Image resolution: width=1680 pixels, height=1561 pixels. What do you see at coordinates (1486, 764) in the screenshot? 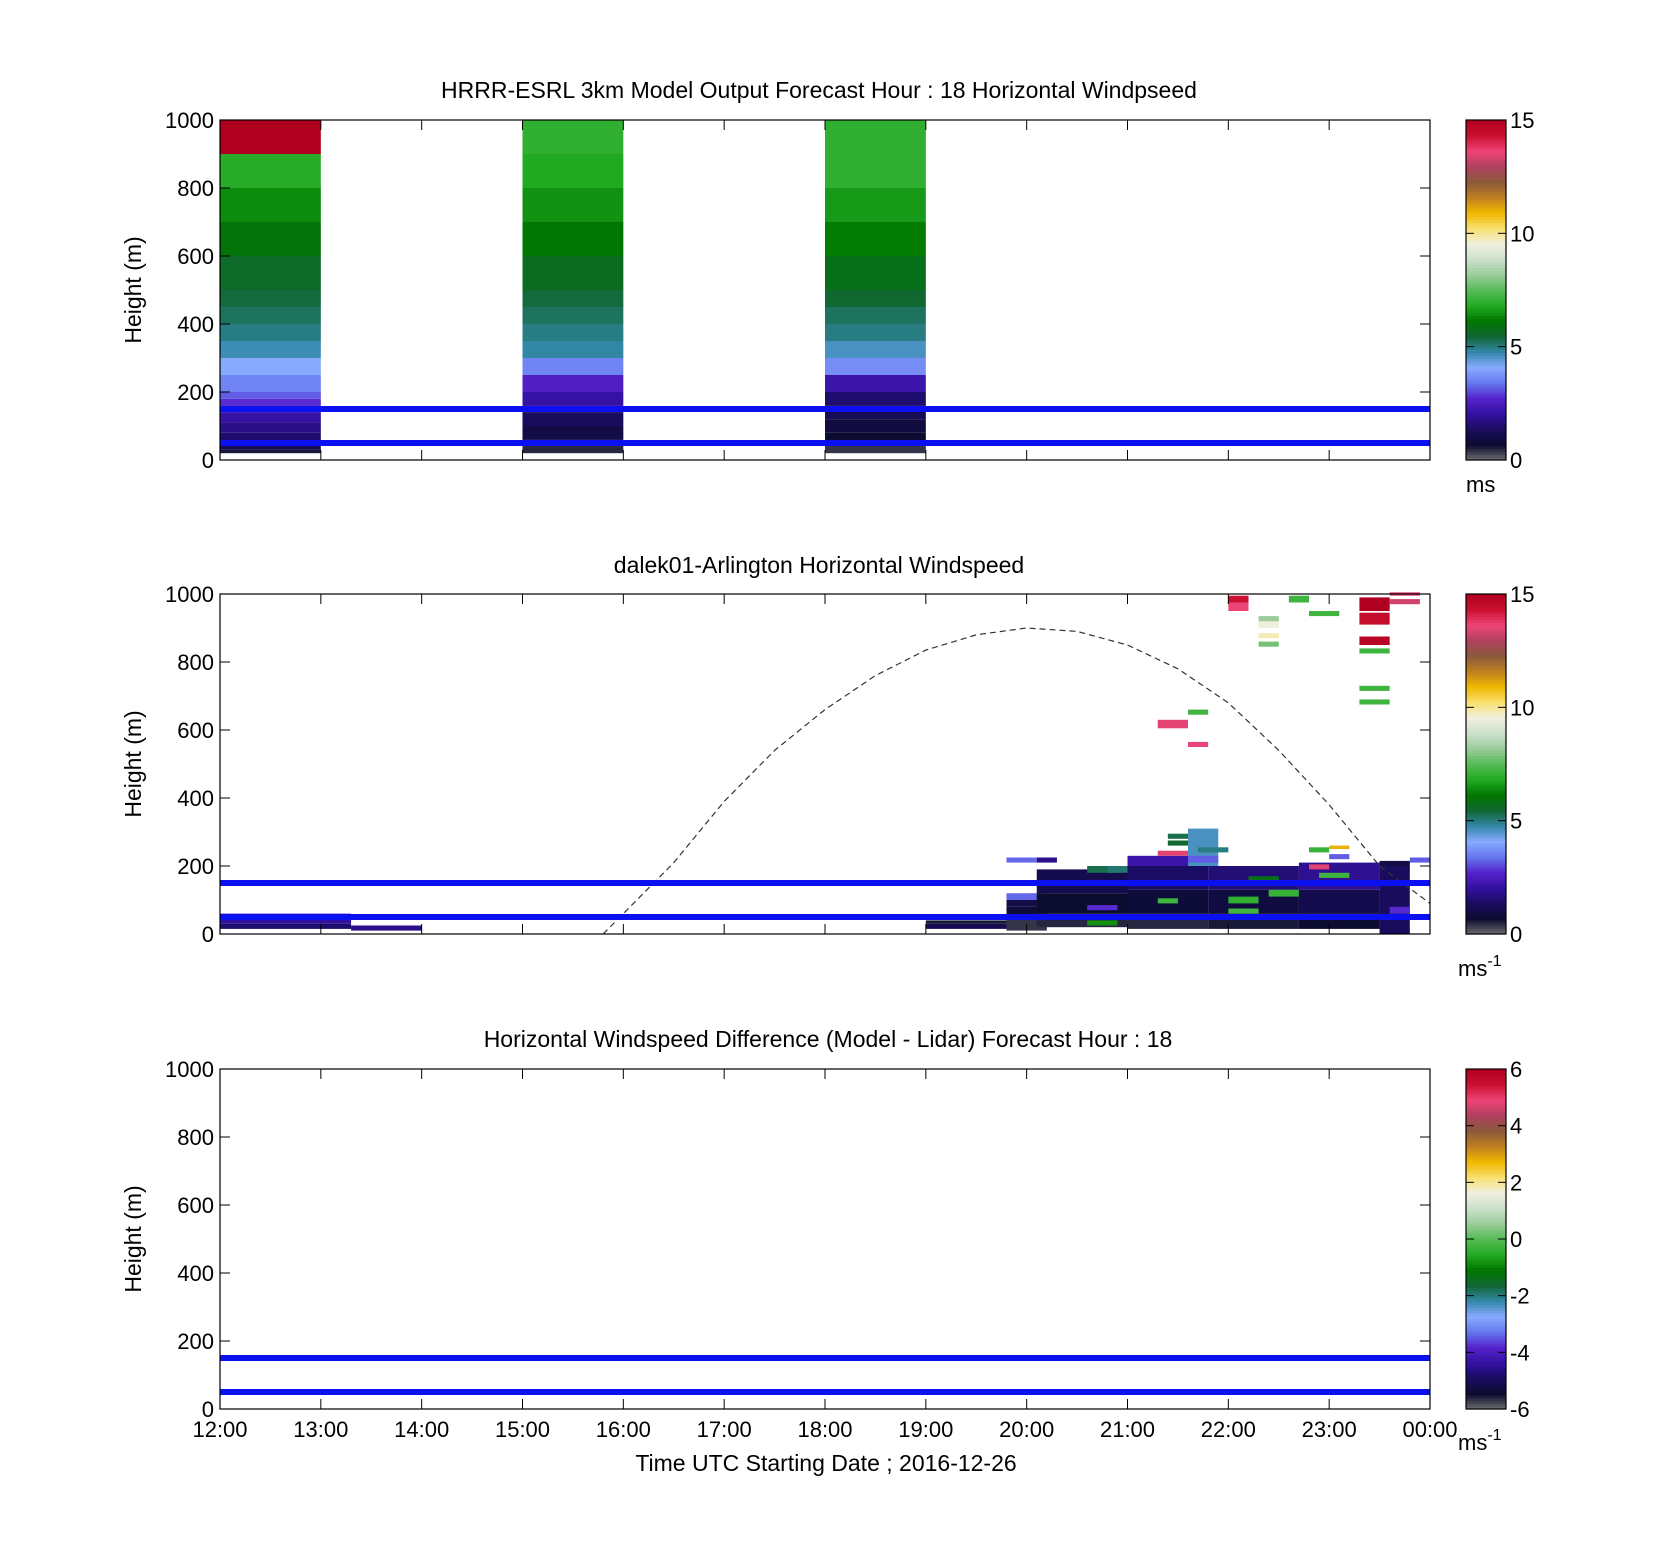
I see `colorbar-frame` at bounding box center [1486, 764].